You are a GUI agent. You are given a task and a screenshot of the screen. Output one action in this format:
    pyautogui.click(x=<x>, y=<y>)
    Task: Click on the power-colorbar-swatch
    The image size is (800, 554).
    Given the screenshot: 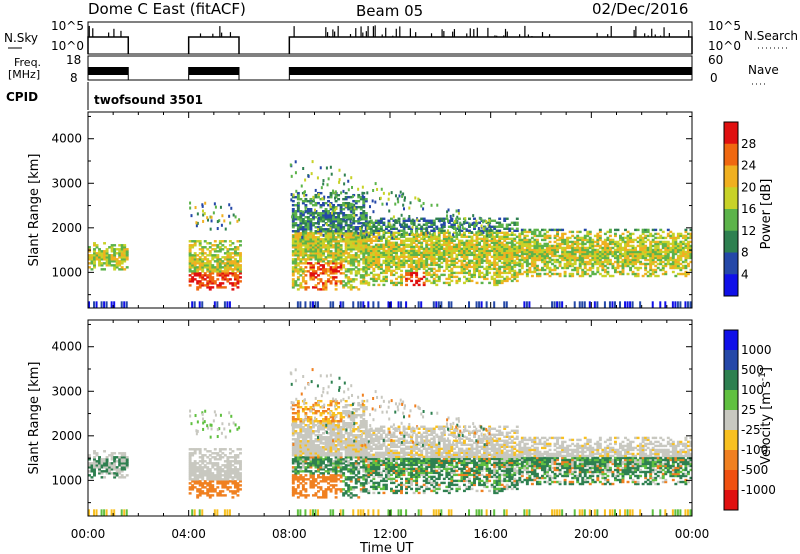 What is the action you would take?
    pyautogui.click(x=731, y=220)
    